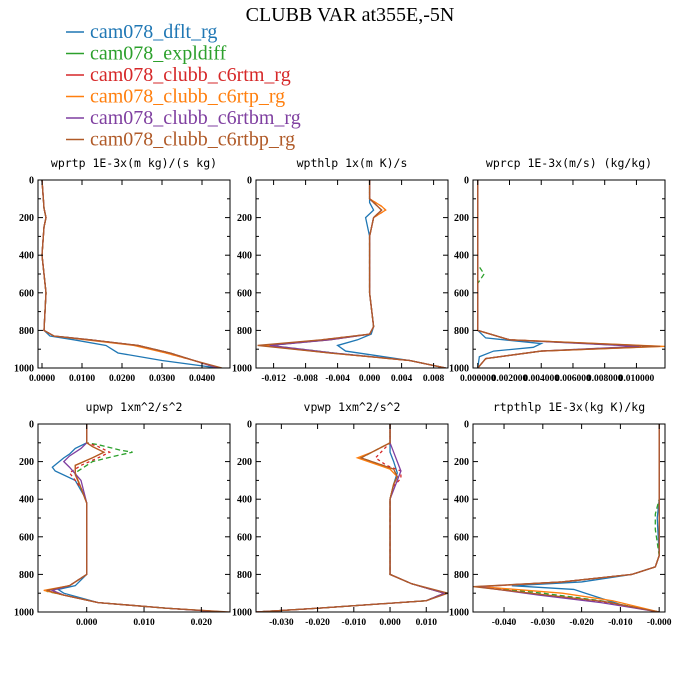 The image size is (700, 700). What do you see at coordinates (434, 379) in the screenshot?
I see `x-tick-label: 0.008` at bounding box center [434, 379].